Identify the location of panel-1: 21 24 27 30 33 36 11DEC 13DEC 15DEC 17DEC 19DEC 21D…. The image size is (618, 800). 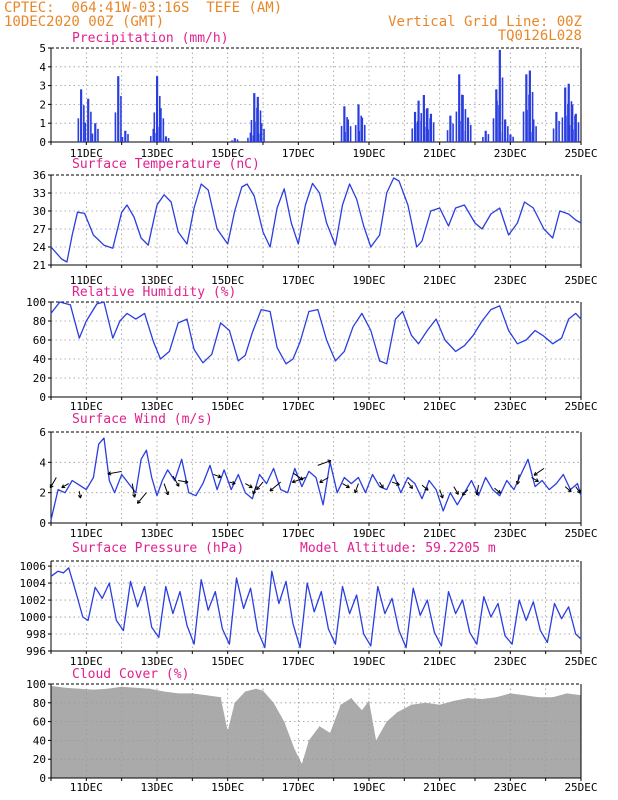
(315, 222).